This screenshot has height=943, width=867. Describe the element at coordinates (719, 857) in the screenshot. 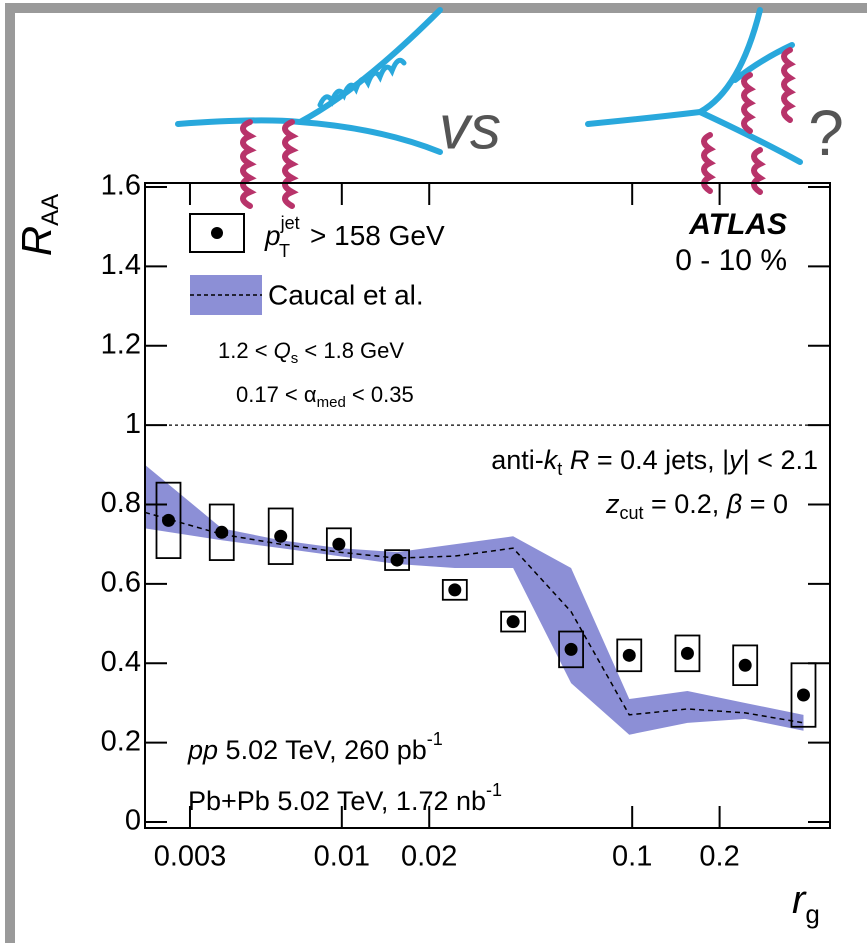

I see `x-tick-label: 0.2` at that location.